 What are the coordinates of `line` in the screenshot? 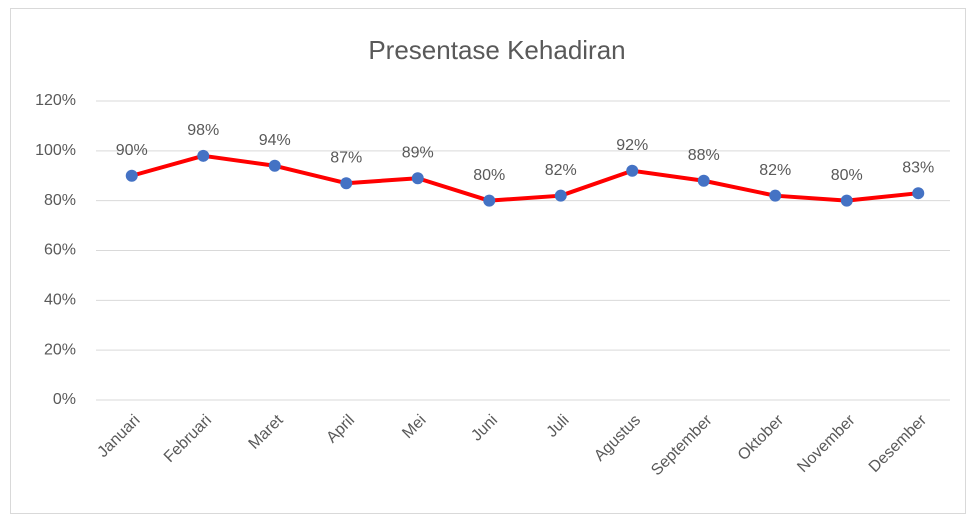 It's located at (525, 178).